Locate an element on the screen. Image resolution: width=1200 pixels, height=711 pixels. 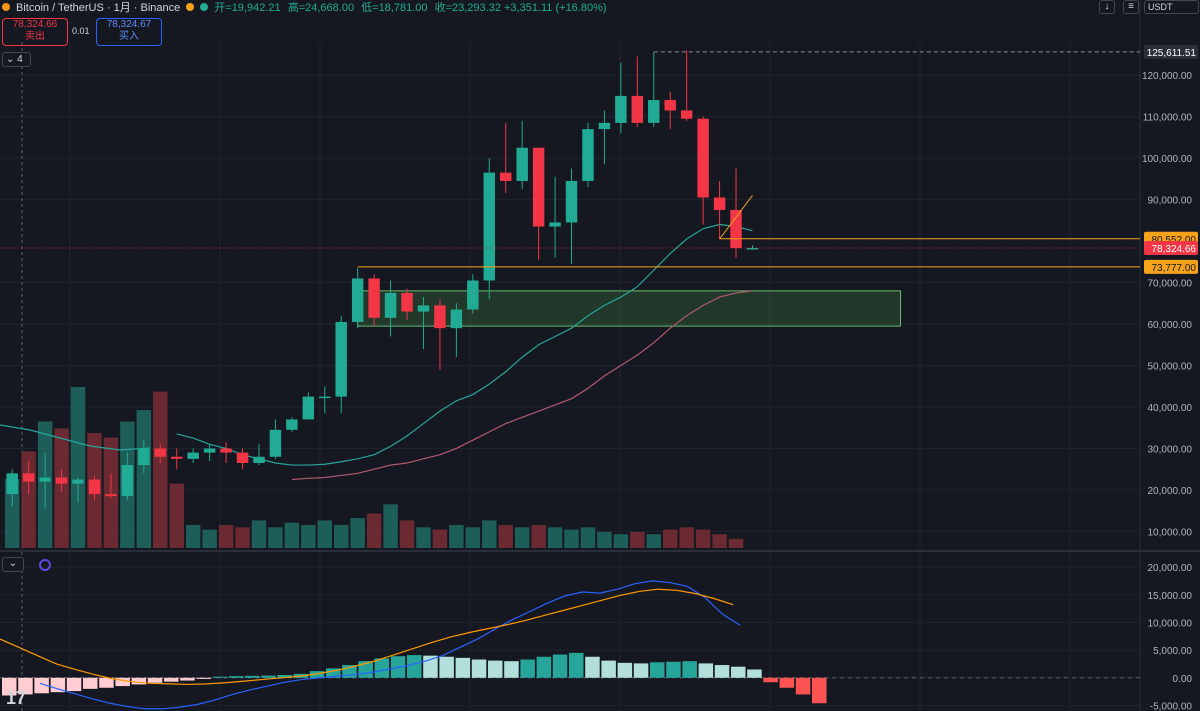
currency-label: USDT is located at coordinates (1160, 7).